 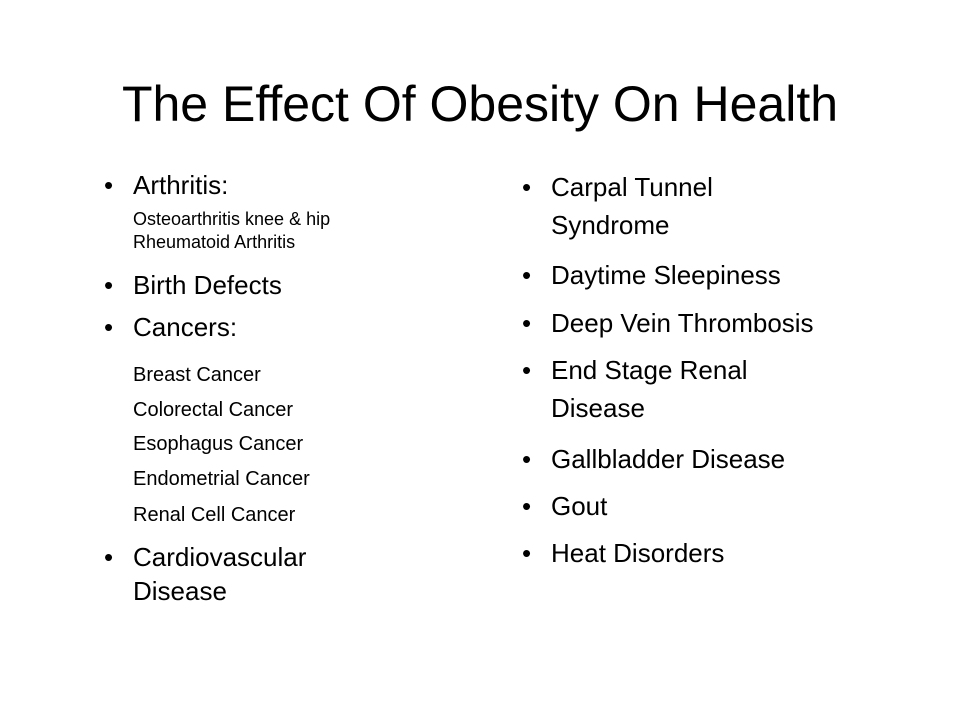 What do you see at coordinates (221, 479) in the screenshot?
I see `sub-item: Endometrial Cancer` at bounding box center [221, 479].